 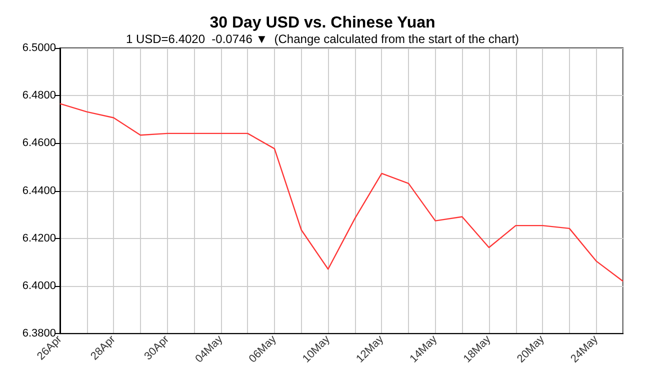 I want to click on chart-title: 30 Day USD vs. Chinese Yuan, so click(x=323, y=23).